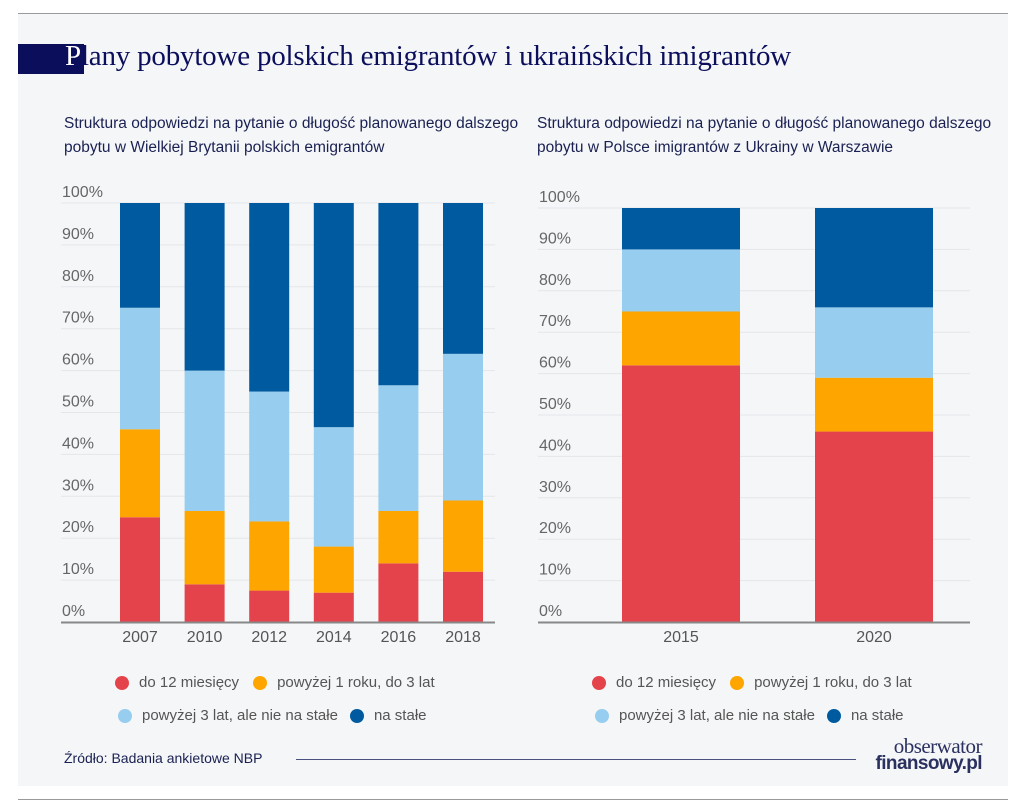  What do you see at coordinates (929, 763) in the screenshot?
I see `logo-bottom-text: finansowy.pl` at bounding box center [929, 763].